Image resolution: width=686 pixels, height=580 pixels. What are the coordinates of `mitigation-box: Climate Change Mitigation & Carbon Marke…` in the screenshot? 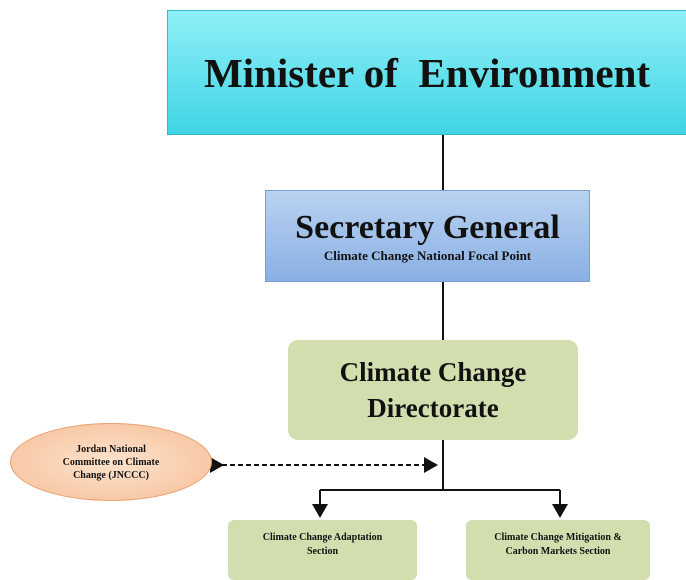 It's located at (558, 550).